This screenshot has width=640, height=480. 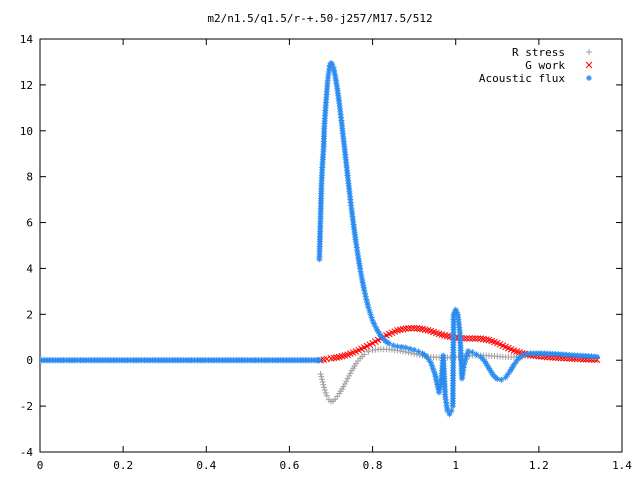 I want to click on x-tick-label: 0.8, so click(x=373, y=465).